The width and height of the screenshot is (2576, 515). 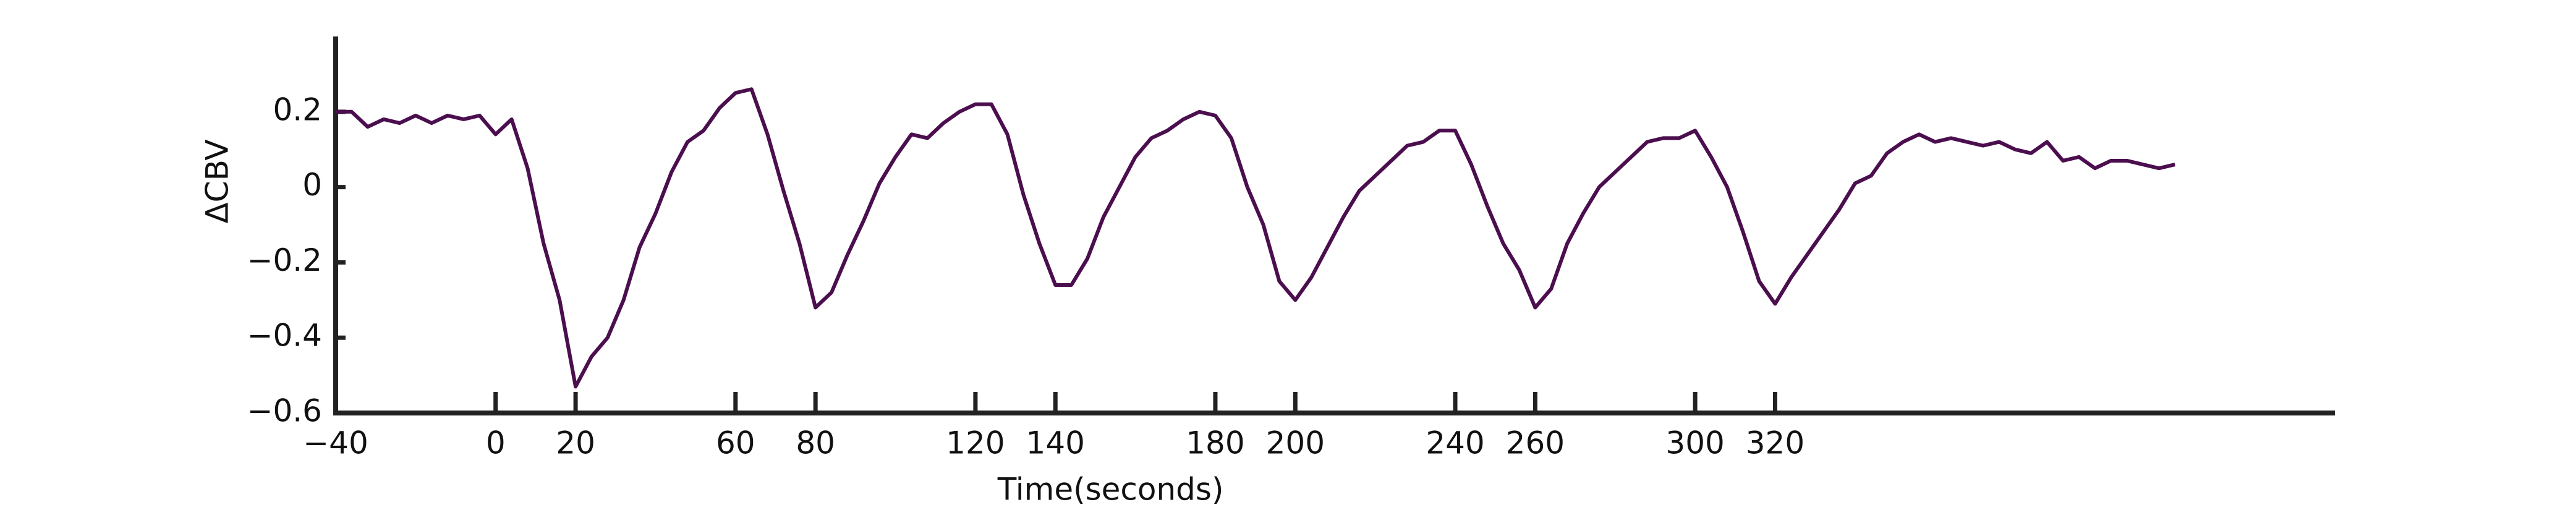 I want to click on x-tick-label: 80, so click(x=815, y=443).